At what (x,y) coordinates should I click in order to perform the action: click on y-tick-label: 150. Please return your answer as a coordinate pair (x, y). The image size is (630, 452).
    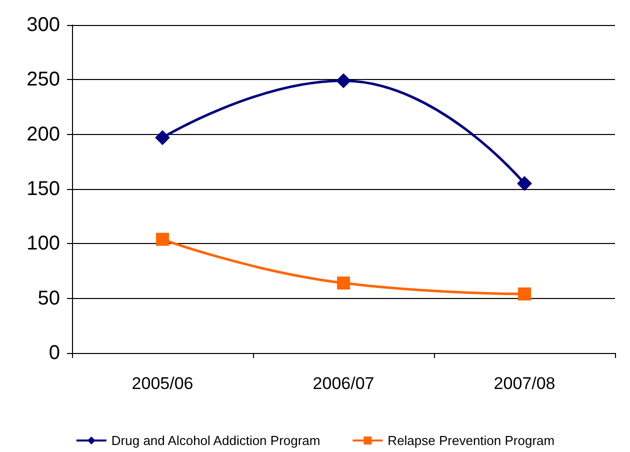
    Looking at the image, I should click on (43, 189).